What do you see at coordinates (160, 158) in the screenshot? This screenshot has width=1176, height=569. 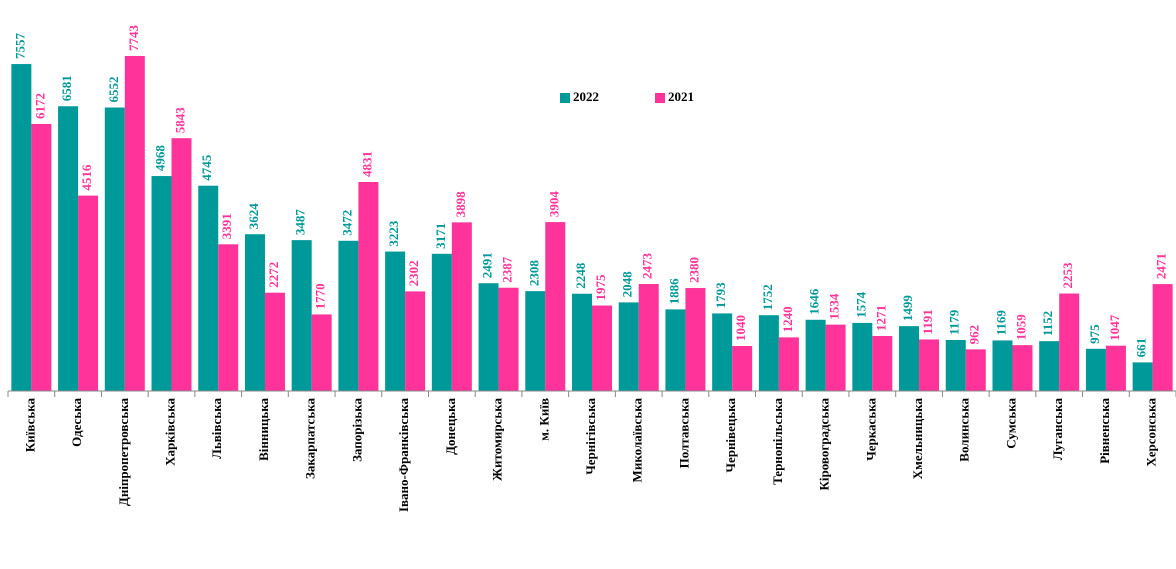 I see `value-label: 4968` at bounding box center [160, 158].